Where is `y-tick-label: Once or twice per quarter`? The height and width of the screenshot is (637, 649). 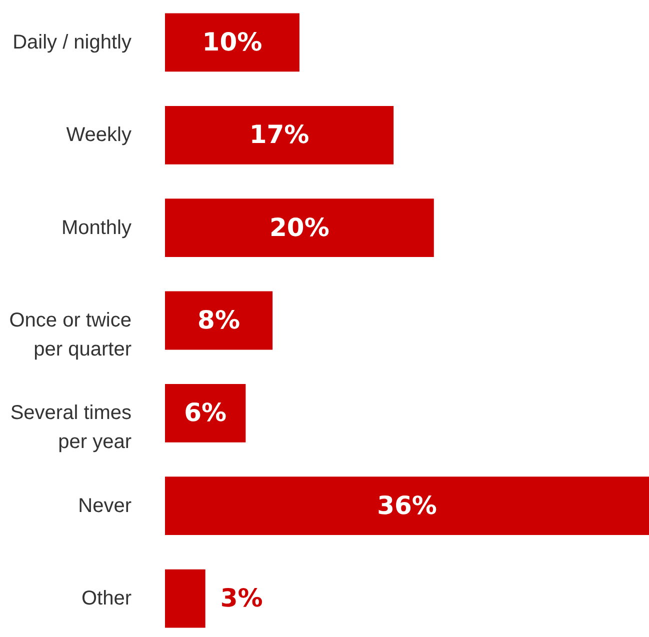 y-tick-label: Once or twice per quarter is located at coordinates (70, 335).